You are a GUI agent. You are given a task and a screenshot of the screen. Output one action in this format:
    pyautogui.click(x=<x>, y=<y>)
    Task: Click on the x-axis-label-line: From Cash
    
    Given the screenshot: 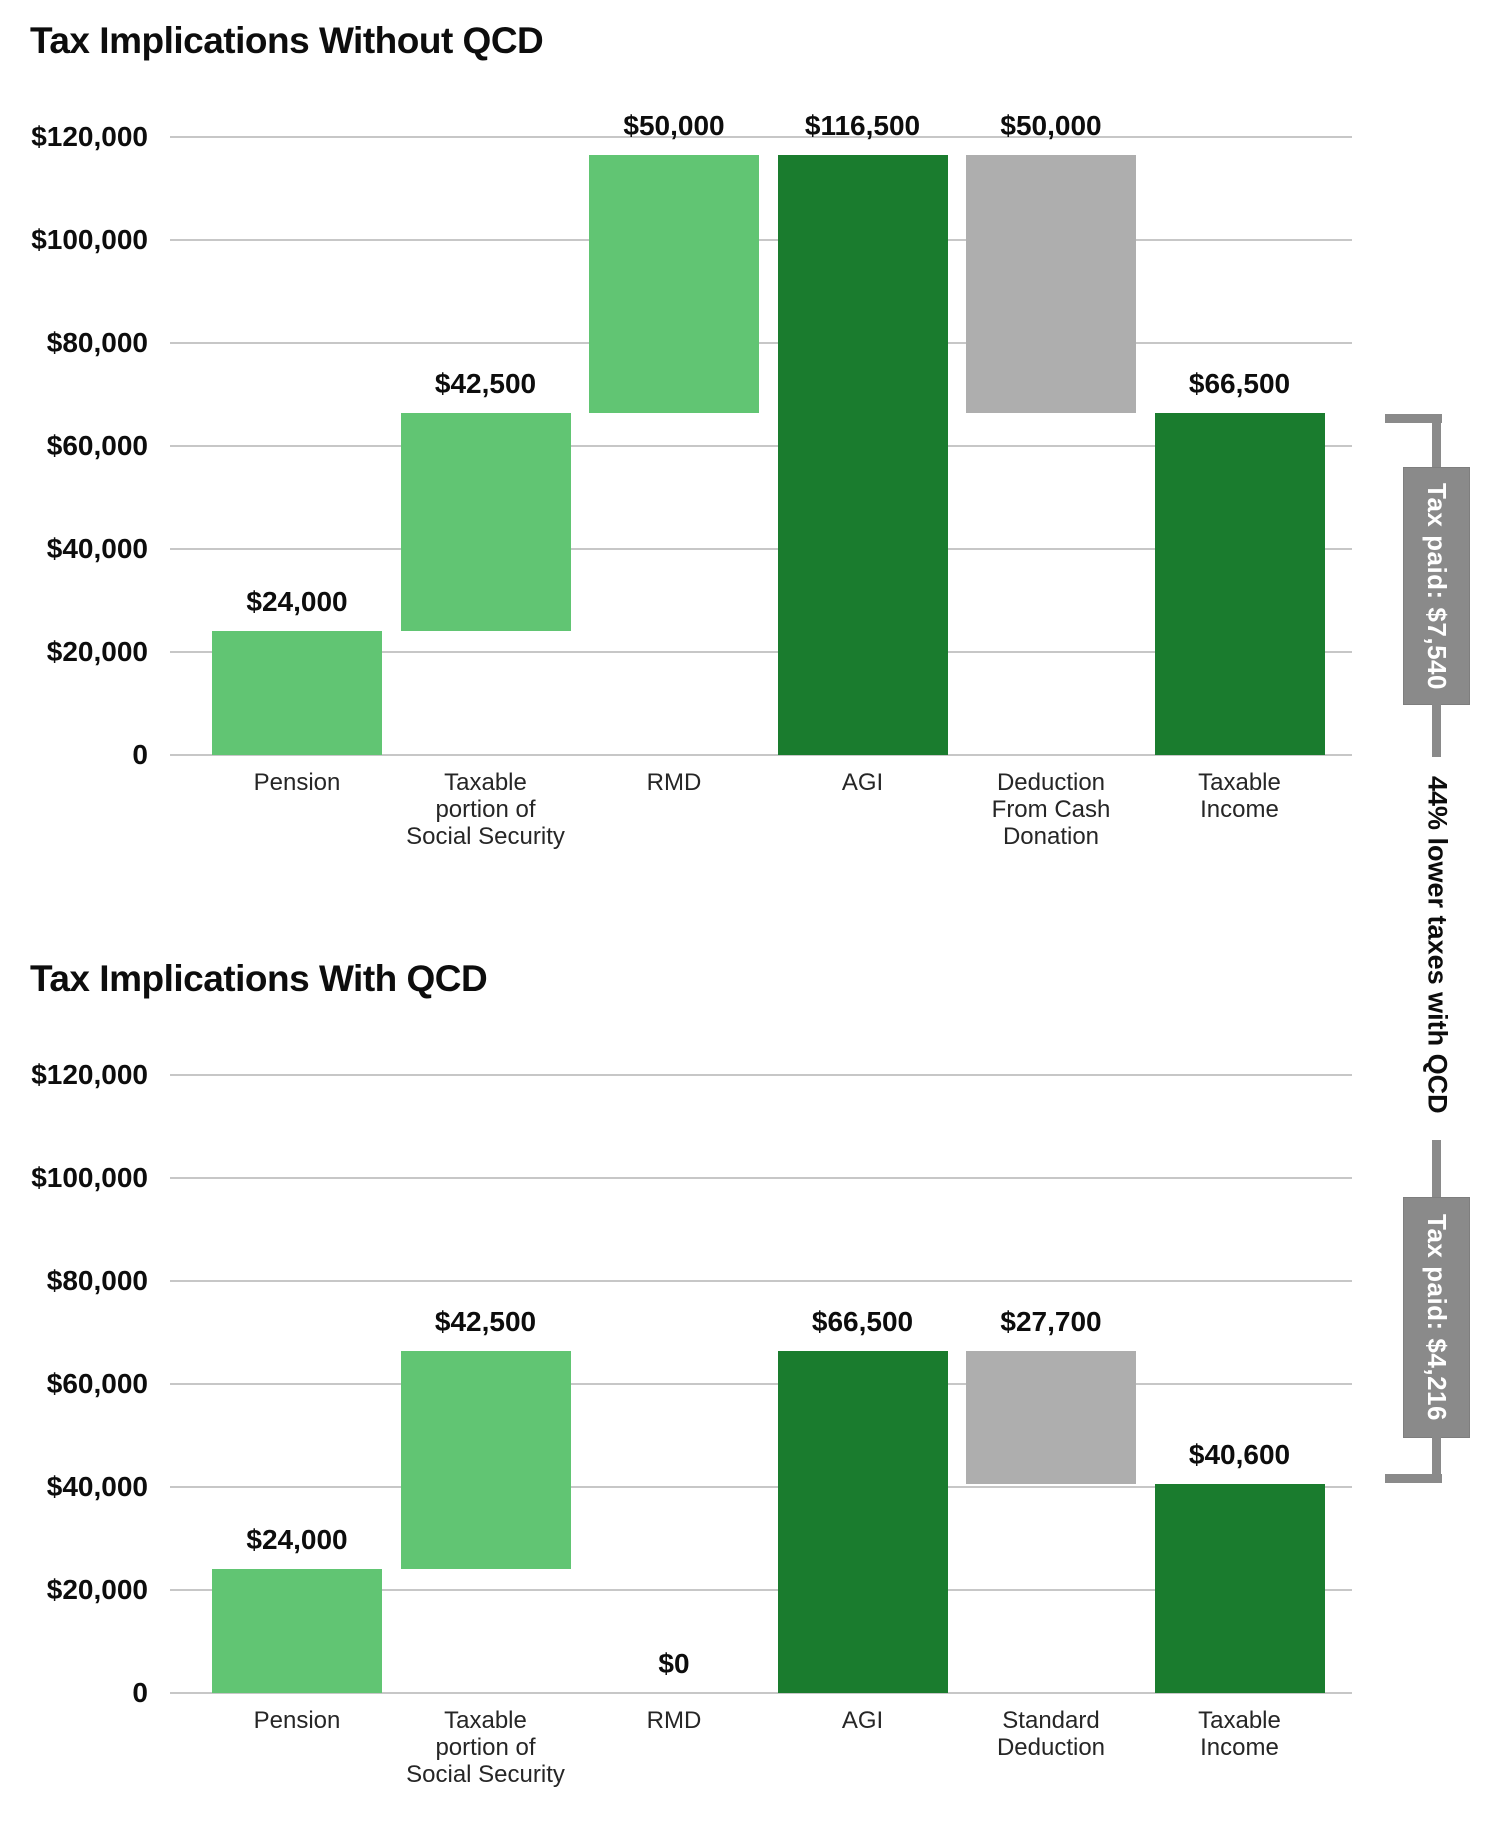 What is the action you would take?
    pyautogui.click(x=1051, y=809)
    